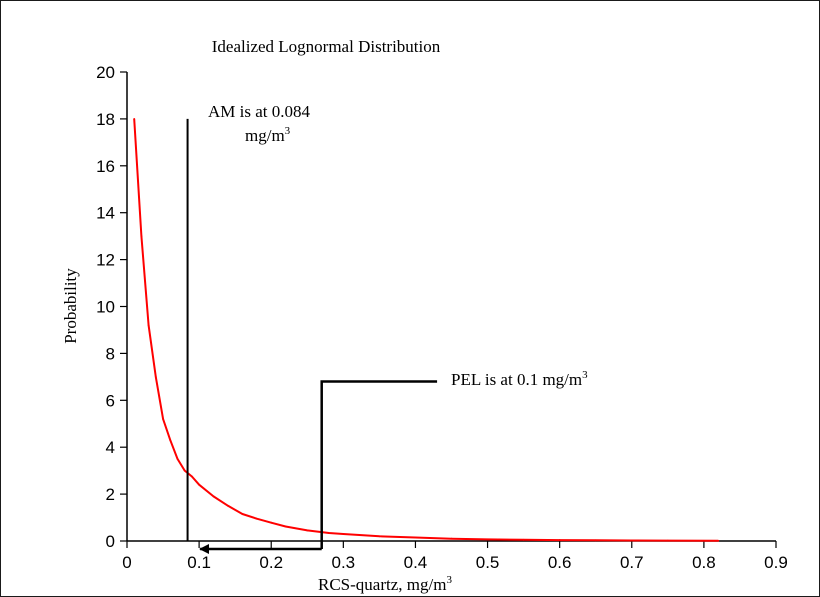 The height and width of the screenshot is (597, 820). What do you see at coordinates (110, 541) in the screenshot?
I see `y-tick-label: 0` at bounding box center [110, 541].